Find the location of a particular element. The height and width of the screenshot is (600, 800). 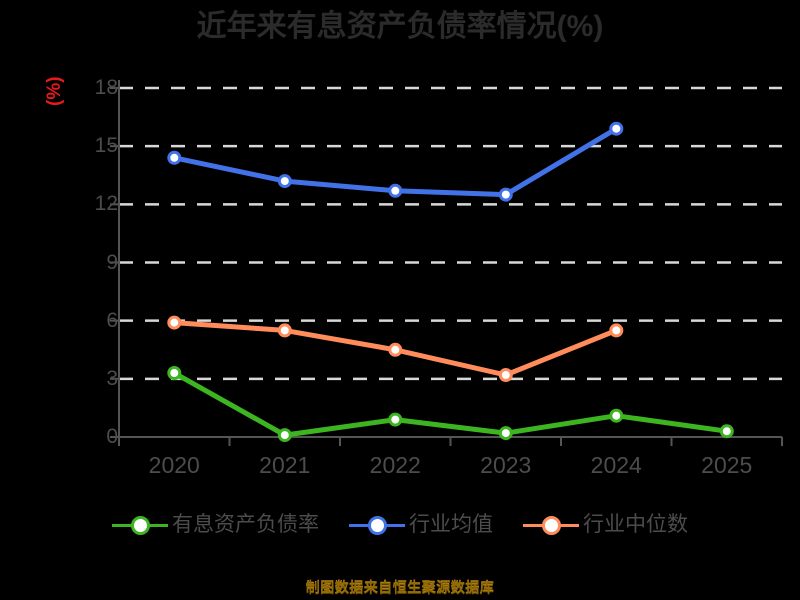

y-tick-label: 0 is located at coordinates (112, 436).